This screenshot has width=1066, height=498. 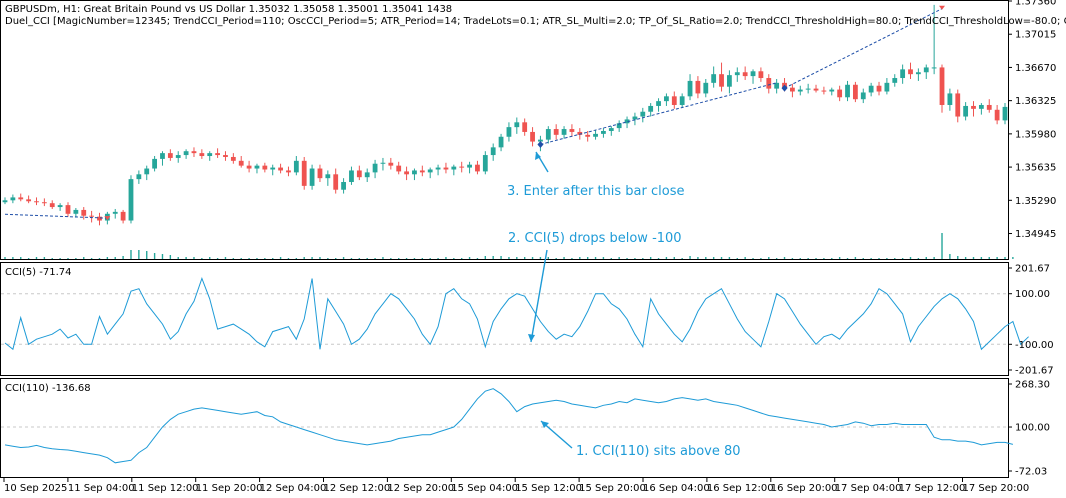 I want to click on price-tick-label: 1.37015, so click(x=1035, y=35).